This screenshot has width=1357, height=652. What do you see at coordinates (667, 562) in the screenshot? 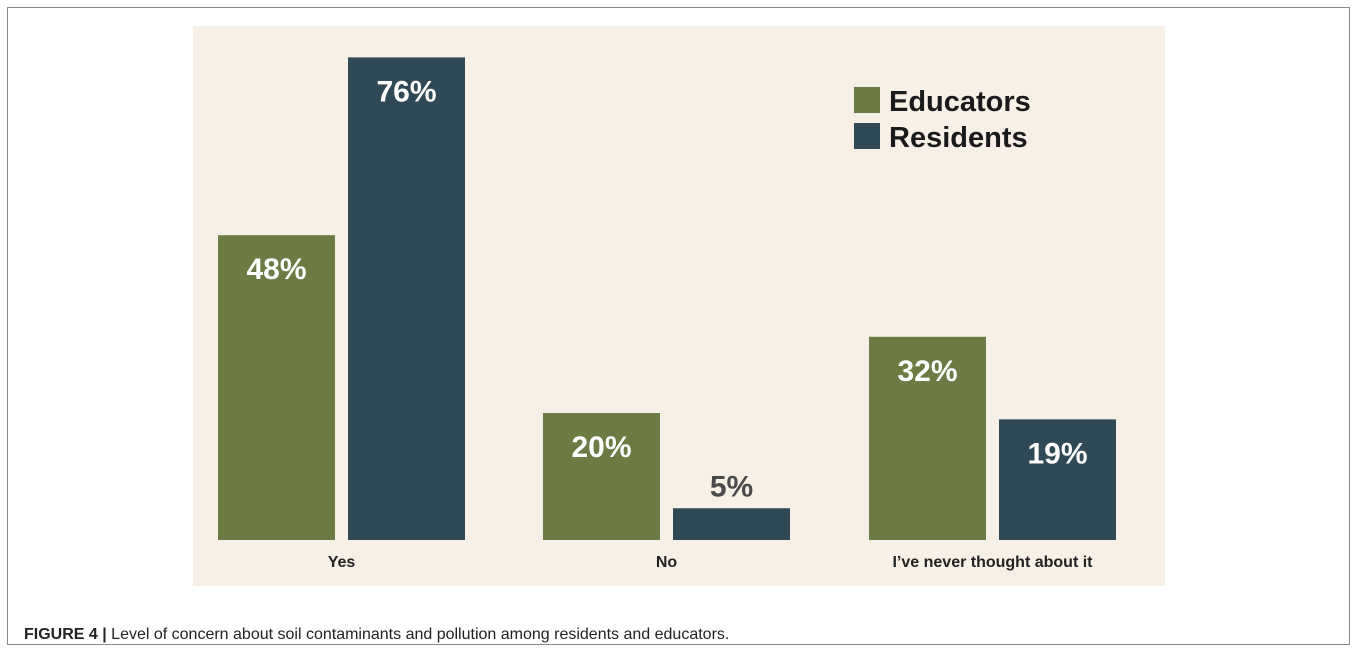
I see `category-label-2: No` at bounding box center [667, 562].